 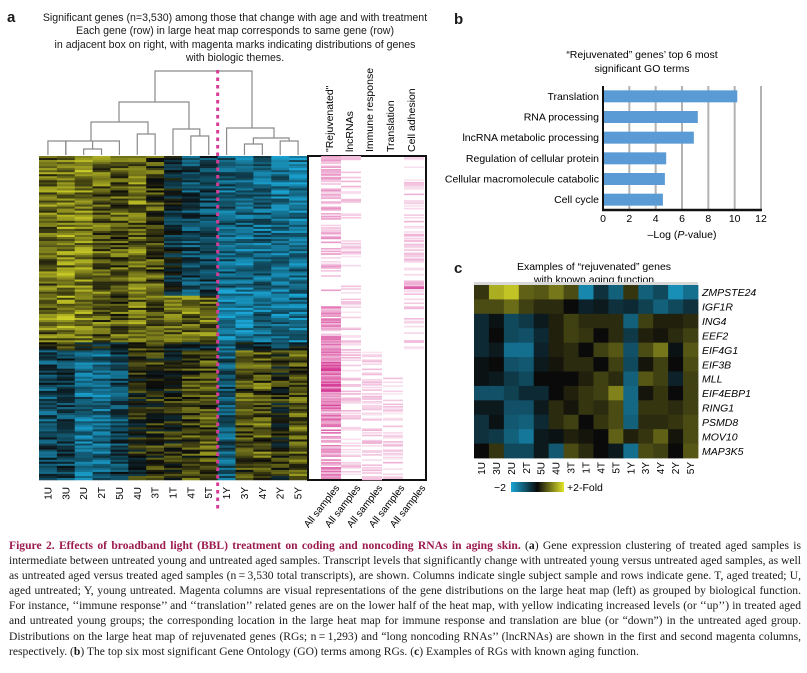 I want to click on dendrogram-link, so click(x=203, y=99).